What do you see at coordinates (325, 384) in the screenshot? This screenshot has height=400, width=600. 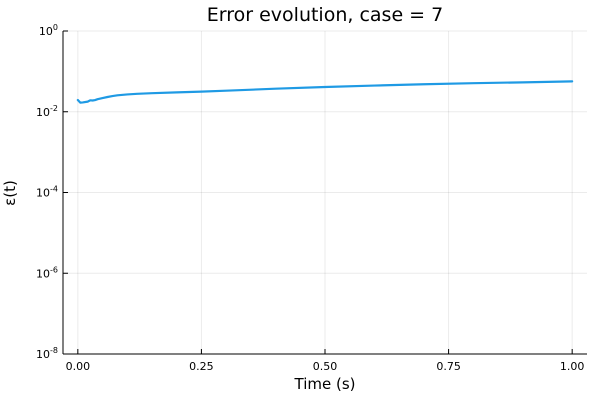 I see `x-axis-label: Time (s)` at bounding box center [325, 384].